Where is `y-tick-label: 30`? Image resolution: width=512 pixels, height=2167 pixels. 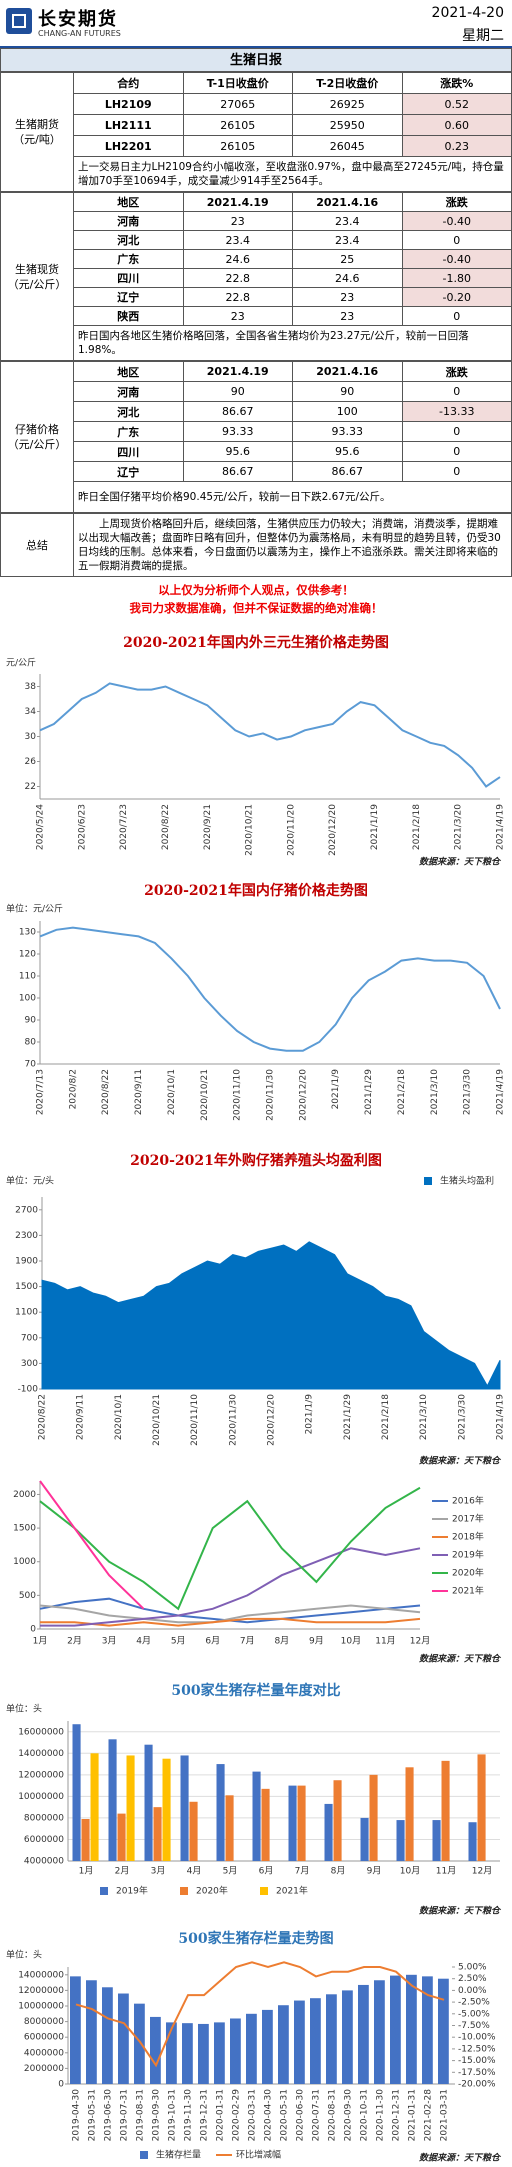 y-tick-label: 30 is located at coordinates (31, 737).